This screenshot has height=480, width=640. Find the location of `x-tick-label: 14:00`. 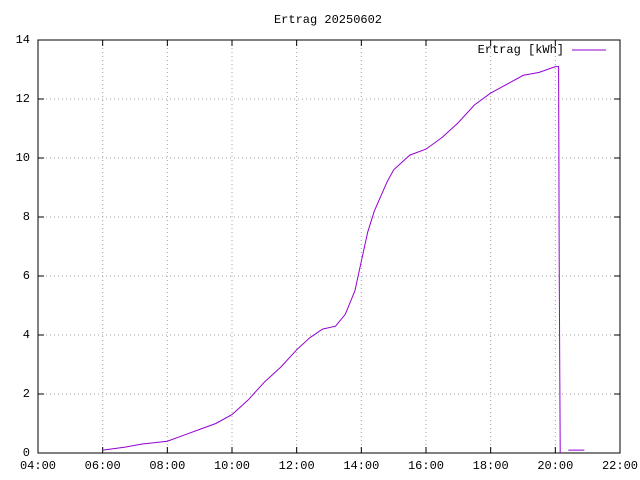

x-tick-label: 14:00 is located at coordinates (361, 466).